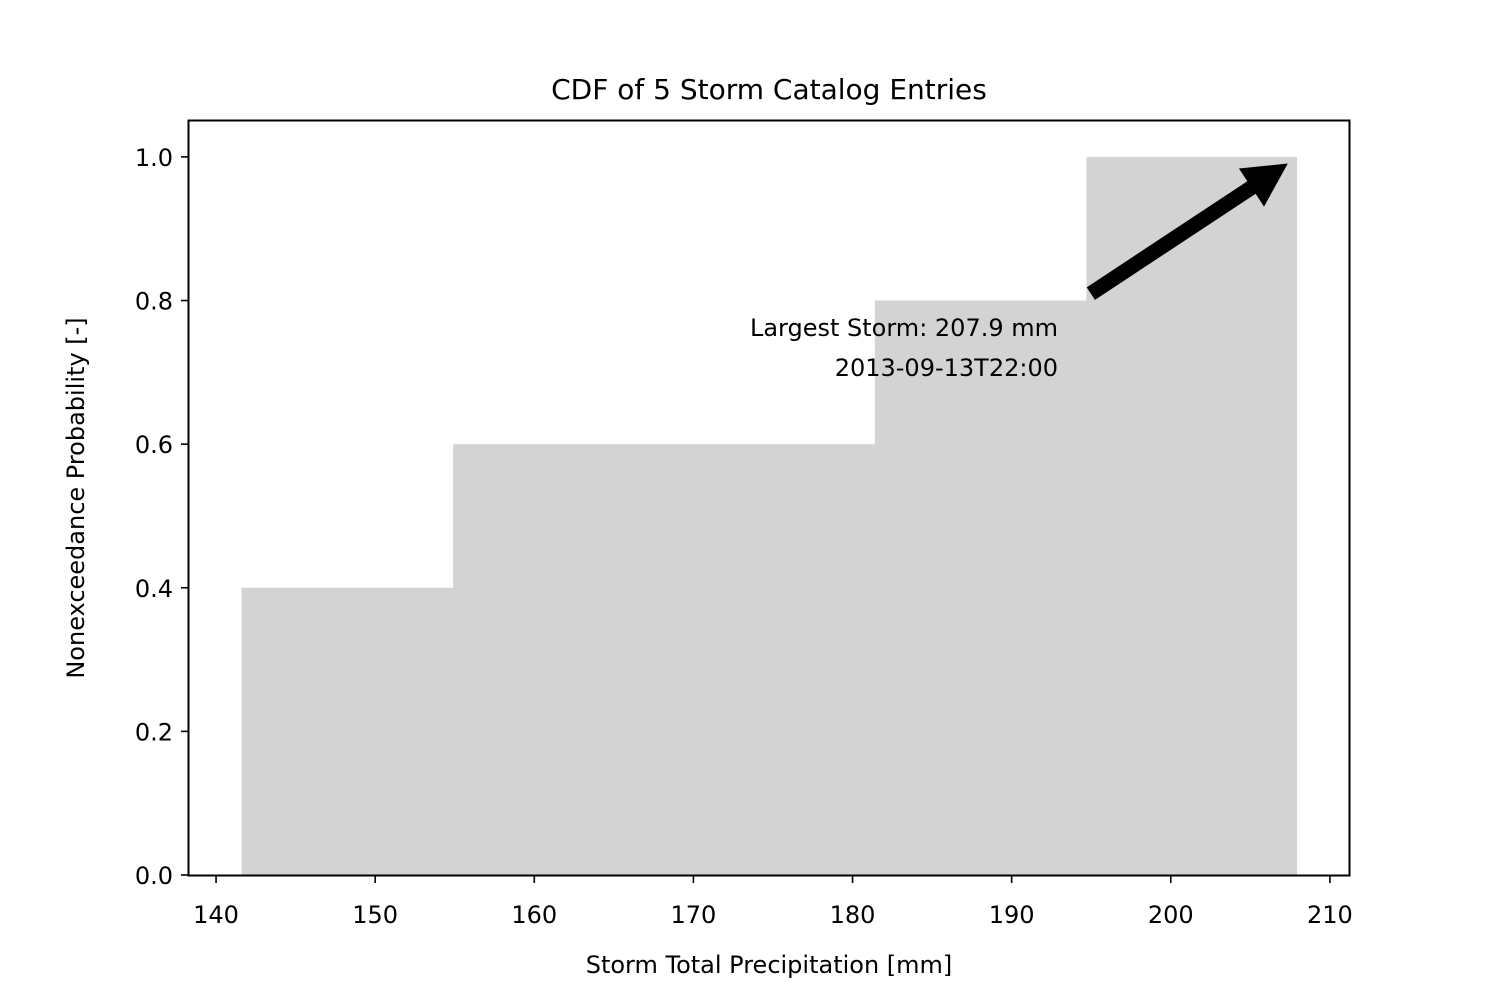  Describe the element at coordinates (375, 915) in the screenshot. I see `x-tick-label: 150` at that location.